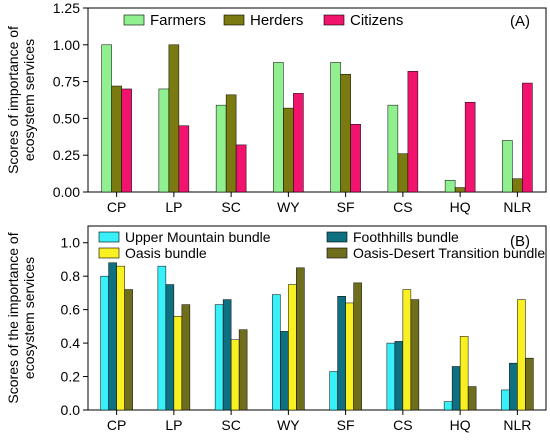  I want to click on legend-label: Citizens, so click(376, 20).